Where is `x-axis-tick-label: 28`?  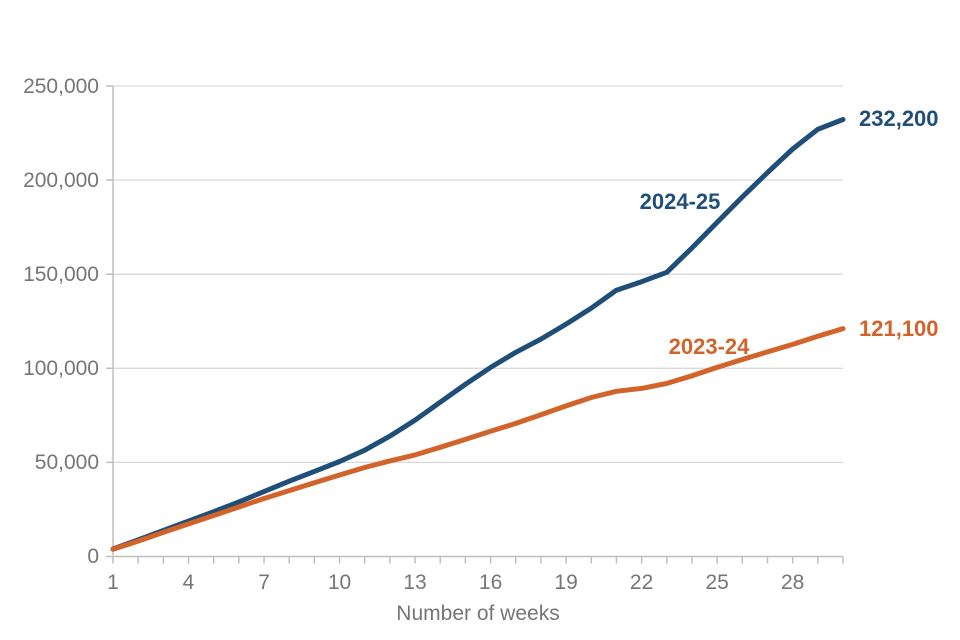
x-axis-tick-label: 28 is located at coordinates (792, 582).